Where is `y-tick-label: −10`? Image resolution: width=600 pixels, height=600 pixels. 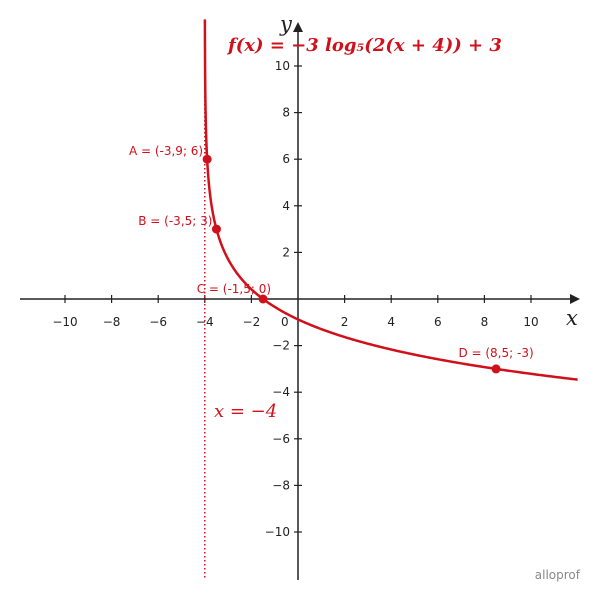 y-tick-label: −10 is located at coordinates (277, 532).